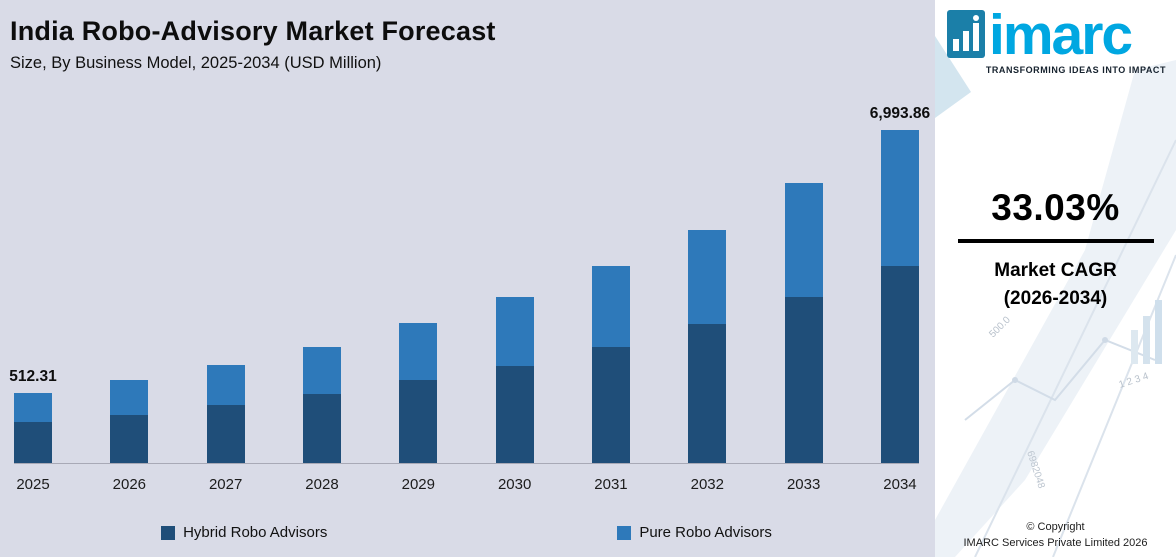 This screenshot has width=1176, height=557. What do you see at coordinates (255, 532) in the screenshot?
I see `legend-label: Hybrid Robo Advisors` at bounding box center [255, 532].